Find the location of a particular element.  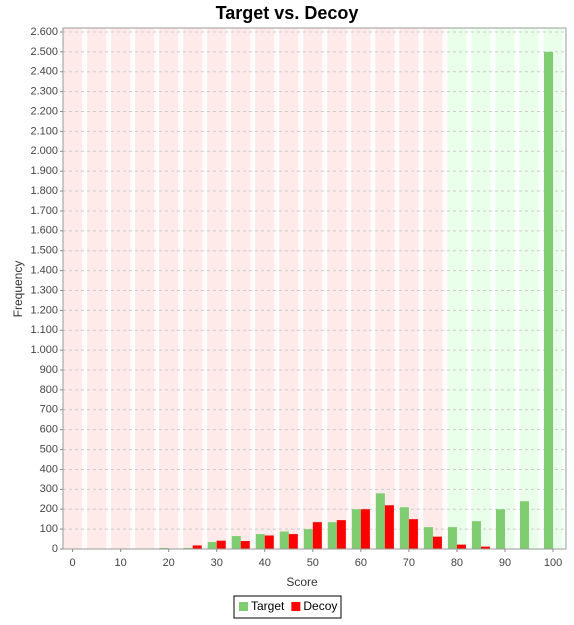

x-axis-label: Score is located at coordinates (302, 582).